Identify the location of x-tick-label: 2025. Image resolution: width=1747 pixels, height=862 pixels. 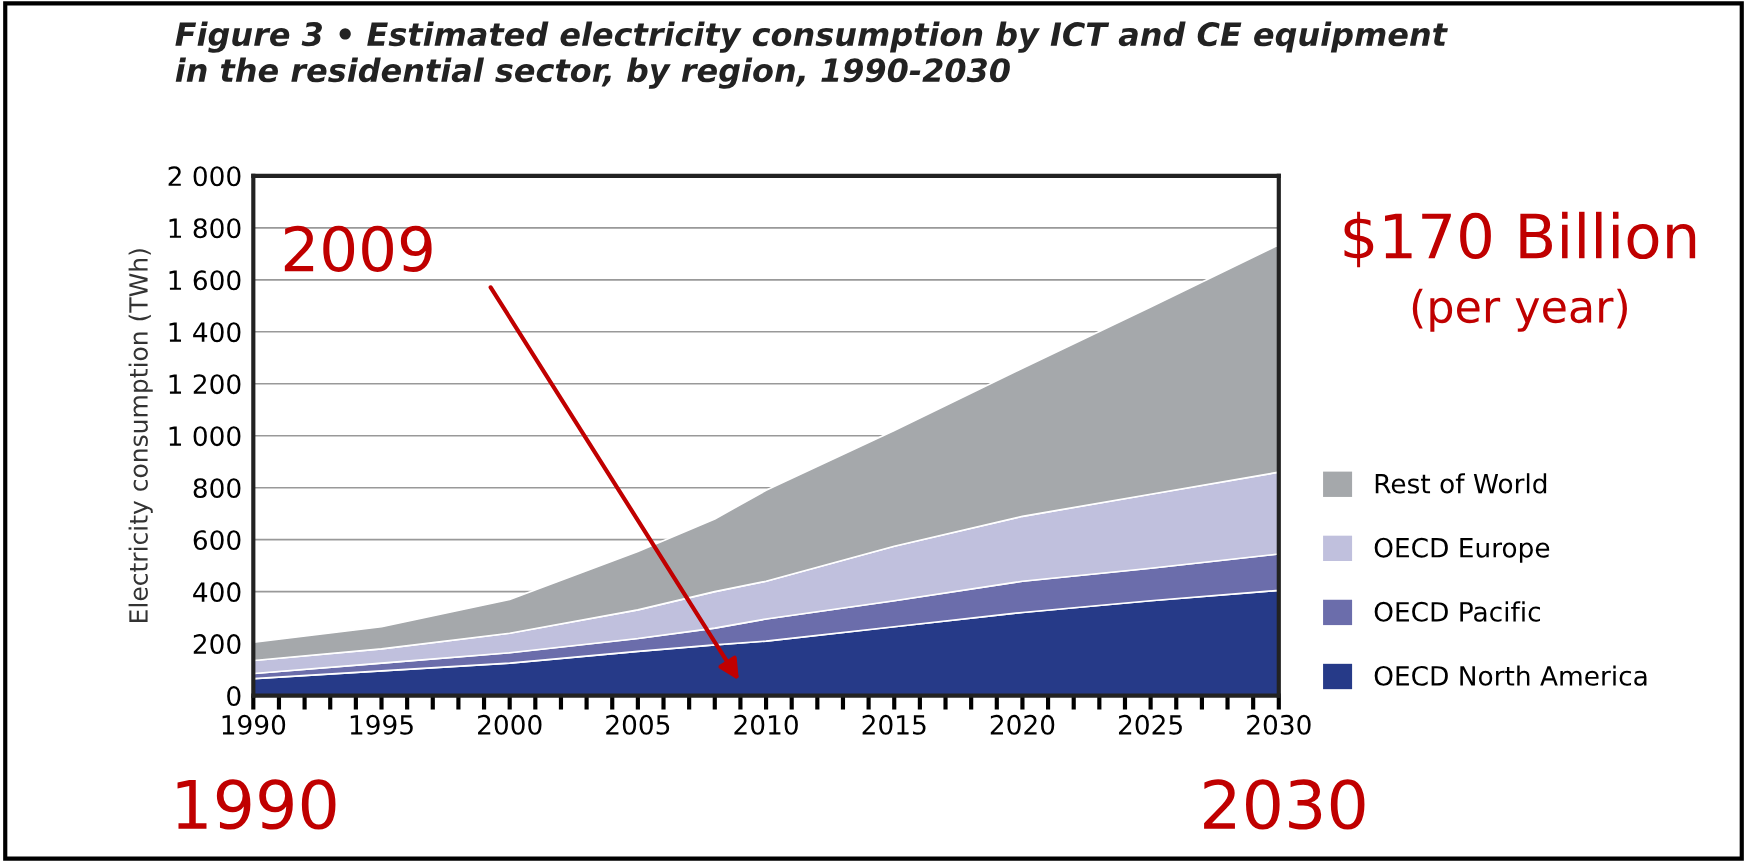
(1150, 724).